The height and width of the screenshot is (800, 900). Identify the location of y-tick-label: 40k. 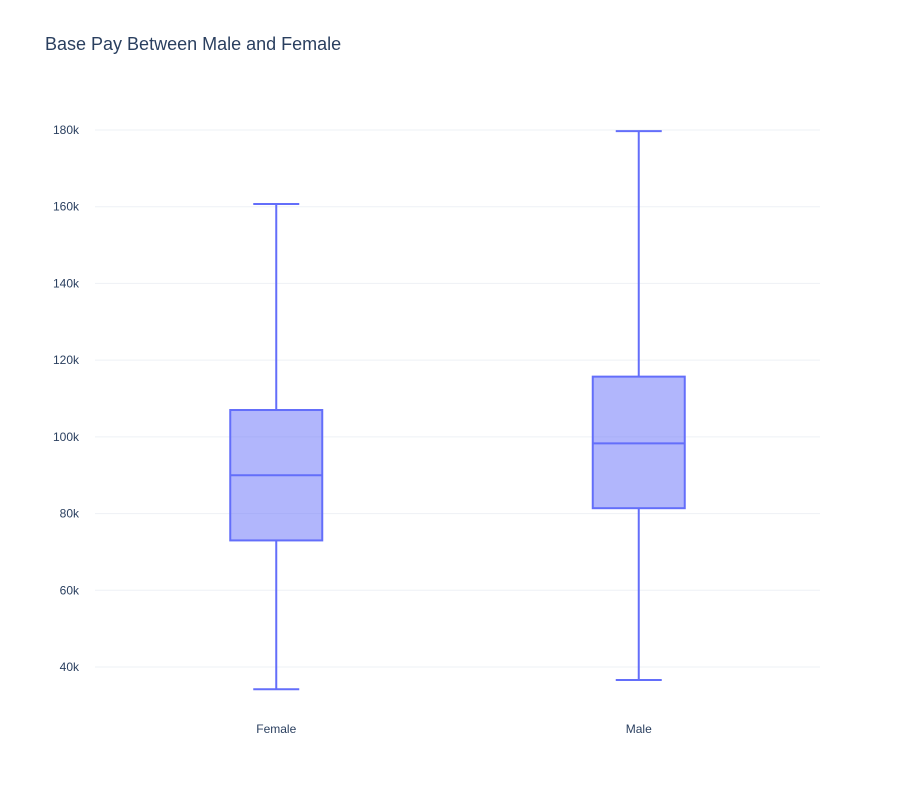
(70, 667).